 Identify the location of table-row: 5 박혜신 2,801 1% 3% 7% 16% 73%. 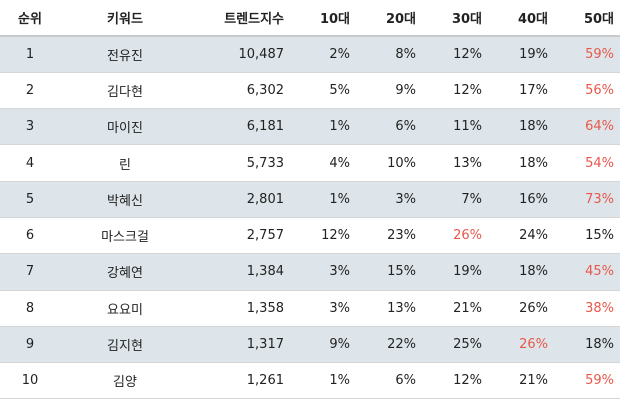
(310, 199).